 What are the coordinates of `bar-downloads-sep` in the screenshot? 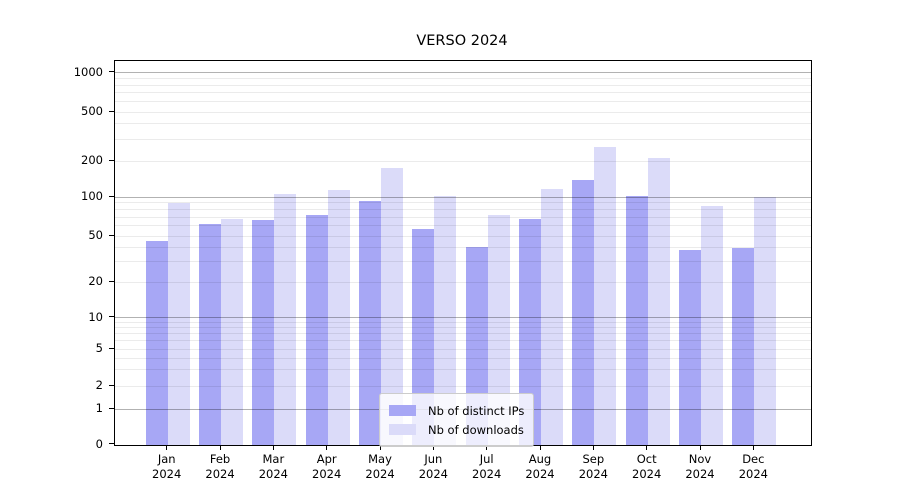 It's located at (605, 295).